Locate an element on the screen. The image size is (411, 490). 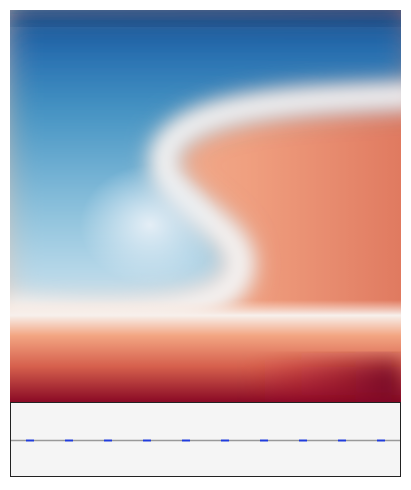
cold-core is located at coordinates (150, 225).